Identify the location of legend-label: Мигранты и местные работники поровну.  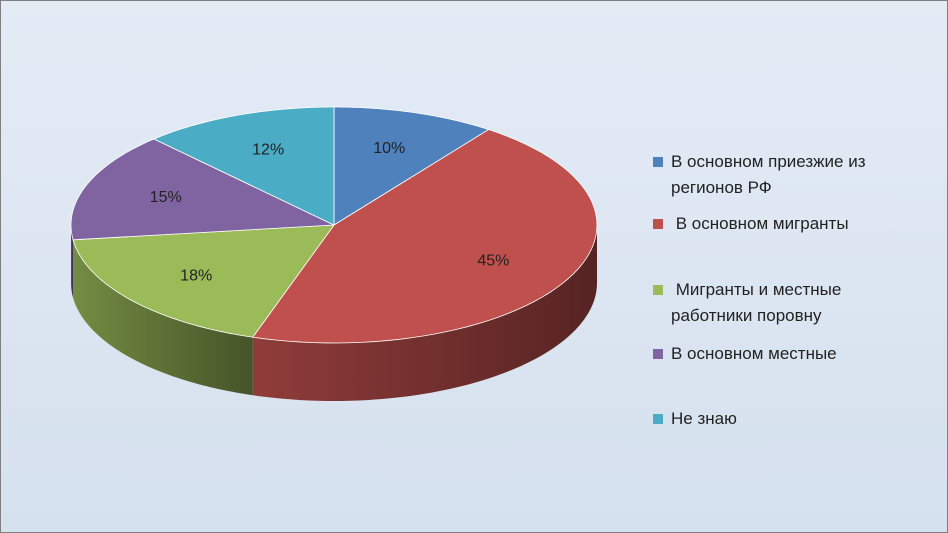
(759, 302).